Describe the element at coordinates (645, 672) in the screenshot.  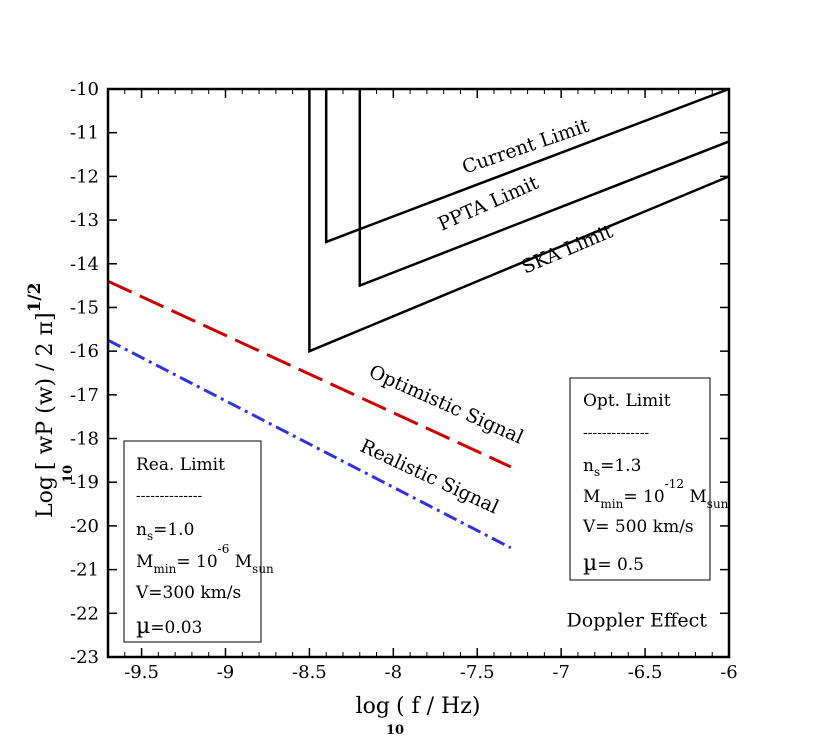
I see `x-tick-label: -6.5` at that location.